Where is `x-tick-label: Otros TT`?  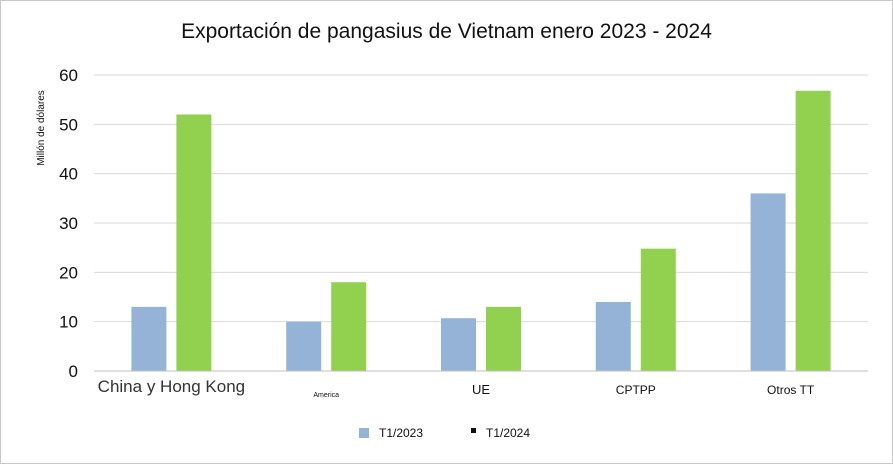 x-tick-label: Otros TT is located at coordinates (791, 390).